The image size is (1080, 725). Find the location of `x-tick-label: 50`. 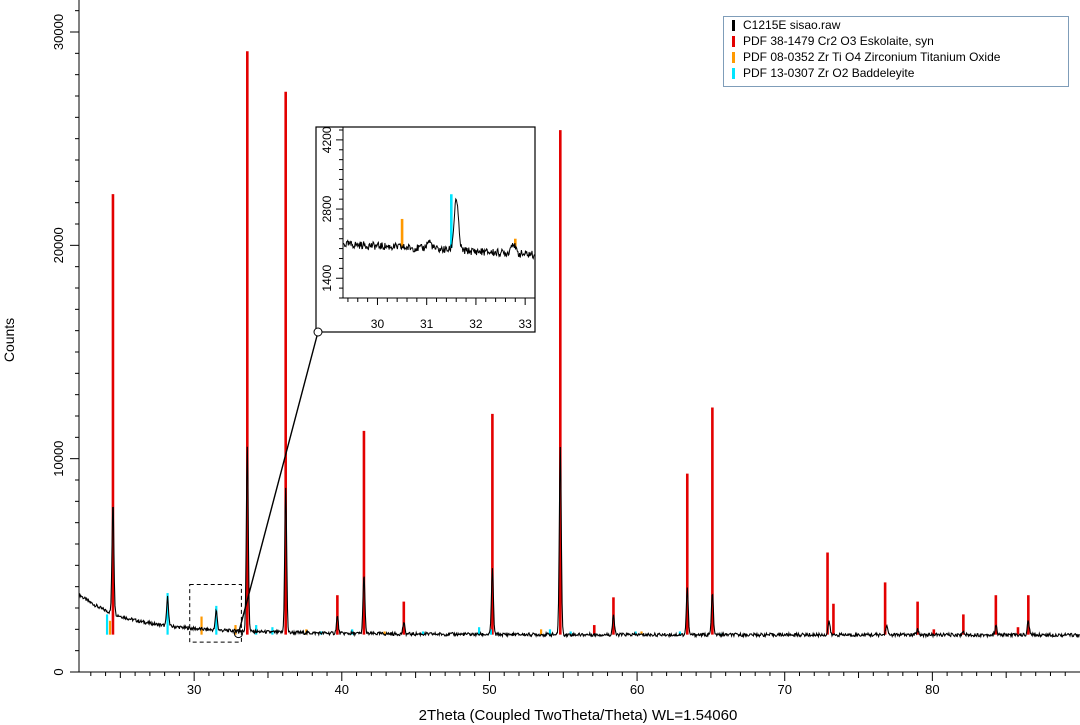

x-tick-label: 50 is located at coordinates (489, 689).